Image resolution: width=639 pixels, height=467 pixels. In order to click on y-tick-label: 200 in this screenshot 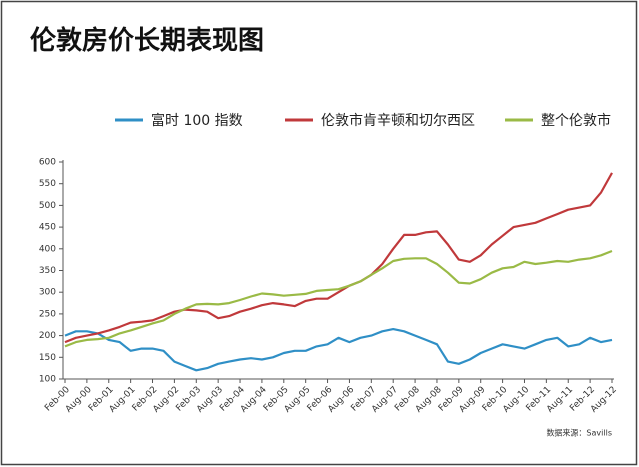, I will do `click(47, 336)`.